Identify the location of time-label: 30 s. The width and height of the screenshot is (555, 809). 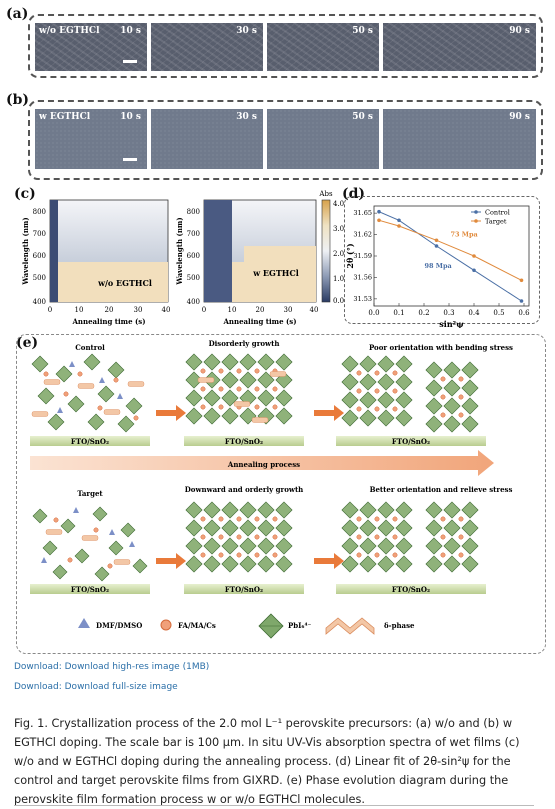
(246, 31).